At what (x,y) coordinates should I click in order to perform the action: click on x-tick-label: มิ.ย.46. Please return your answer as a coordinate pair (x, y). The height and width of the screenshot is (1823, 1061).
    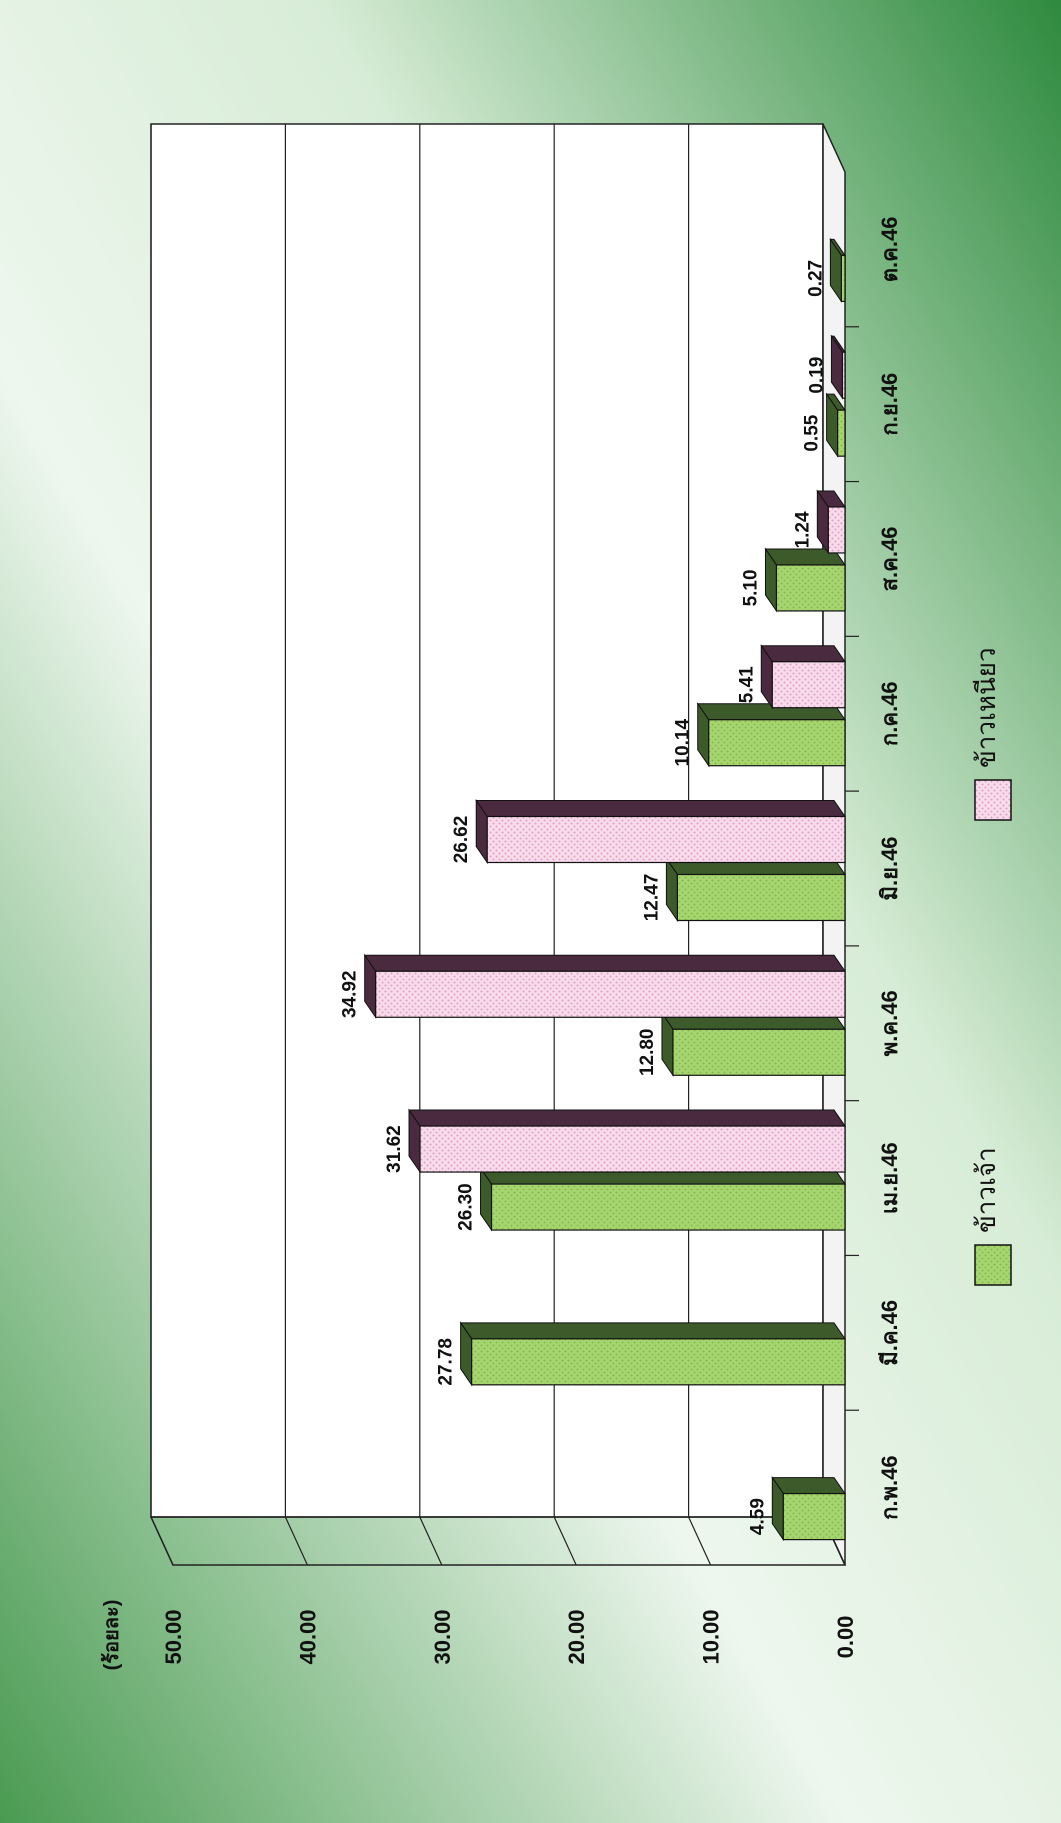
    Looking at the image, I should click on (889, 868).